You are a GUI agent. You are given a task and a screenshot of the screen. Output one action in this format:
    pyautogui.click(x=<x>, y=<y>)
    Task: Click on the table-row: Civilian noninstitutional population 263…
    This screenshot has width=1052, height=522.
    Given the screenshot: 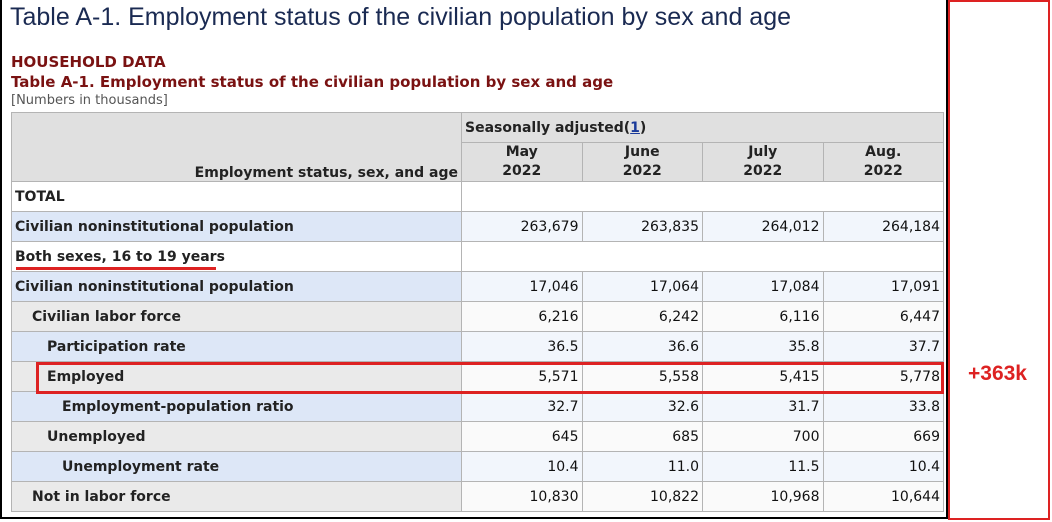 What is the action you would take?
    pyautogui.click(x=477, y=226)
    